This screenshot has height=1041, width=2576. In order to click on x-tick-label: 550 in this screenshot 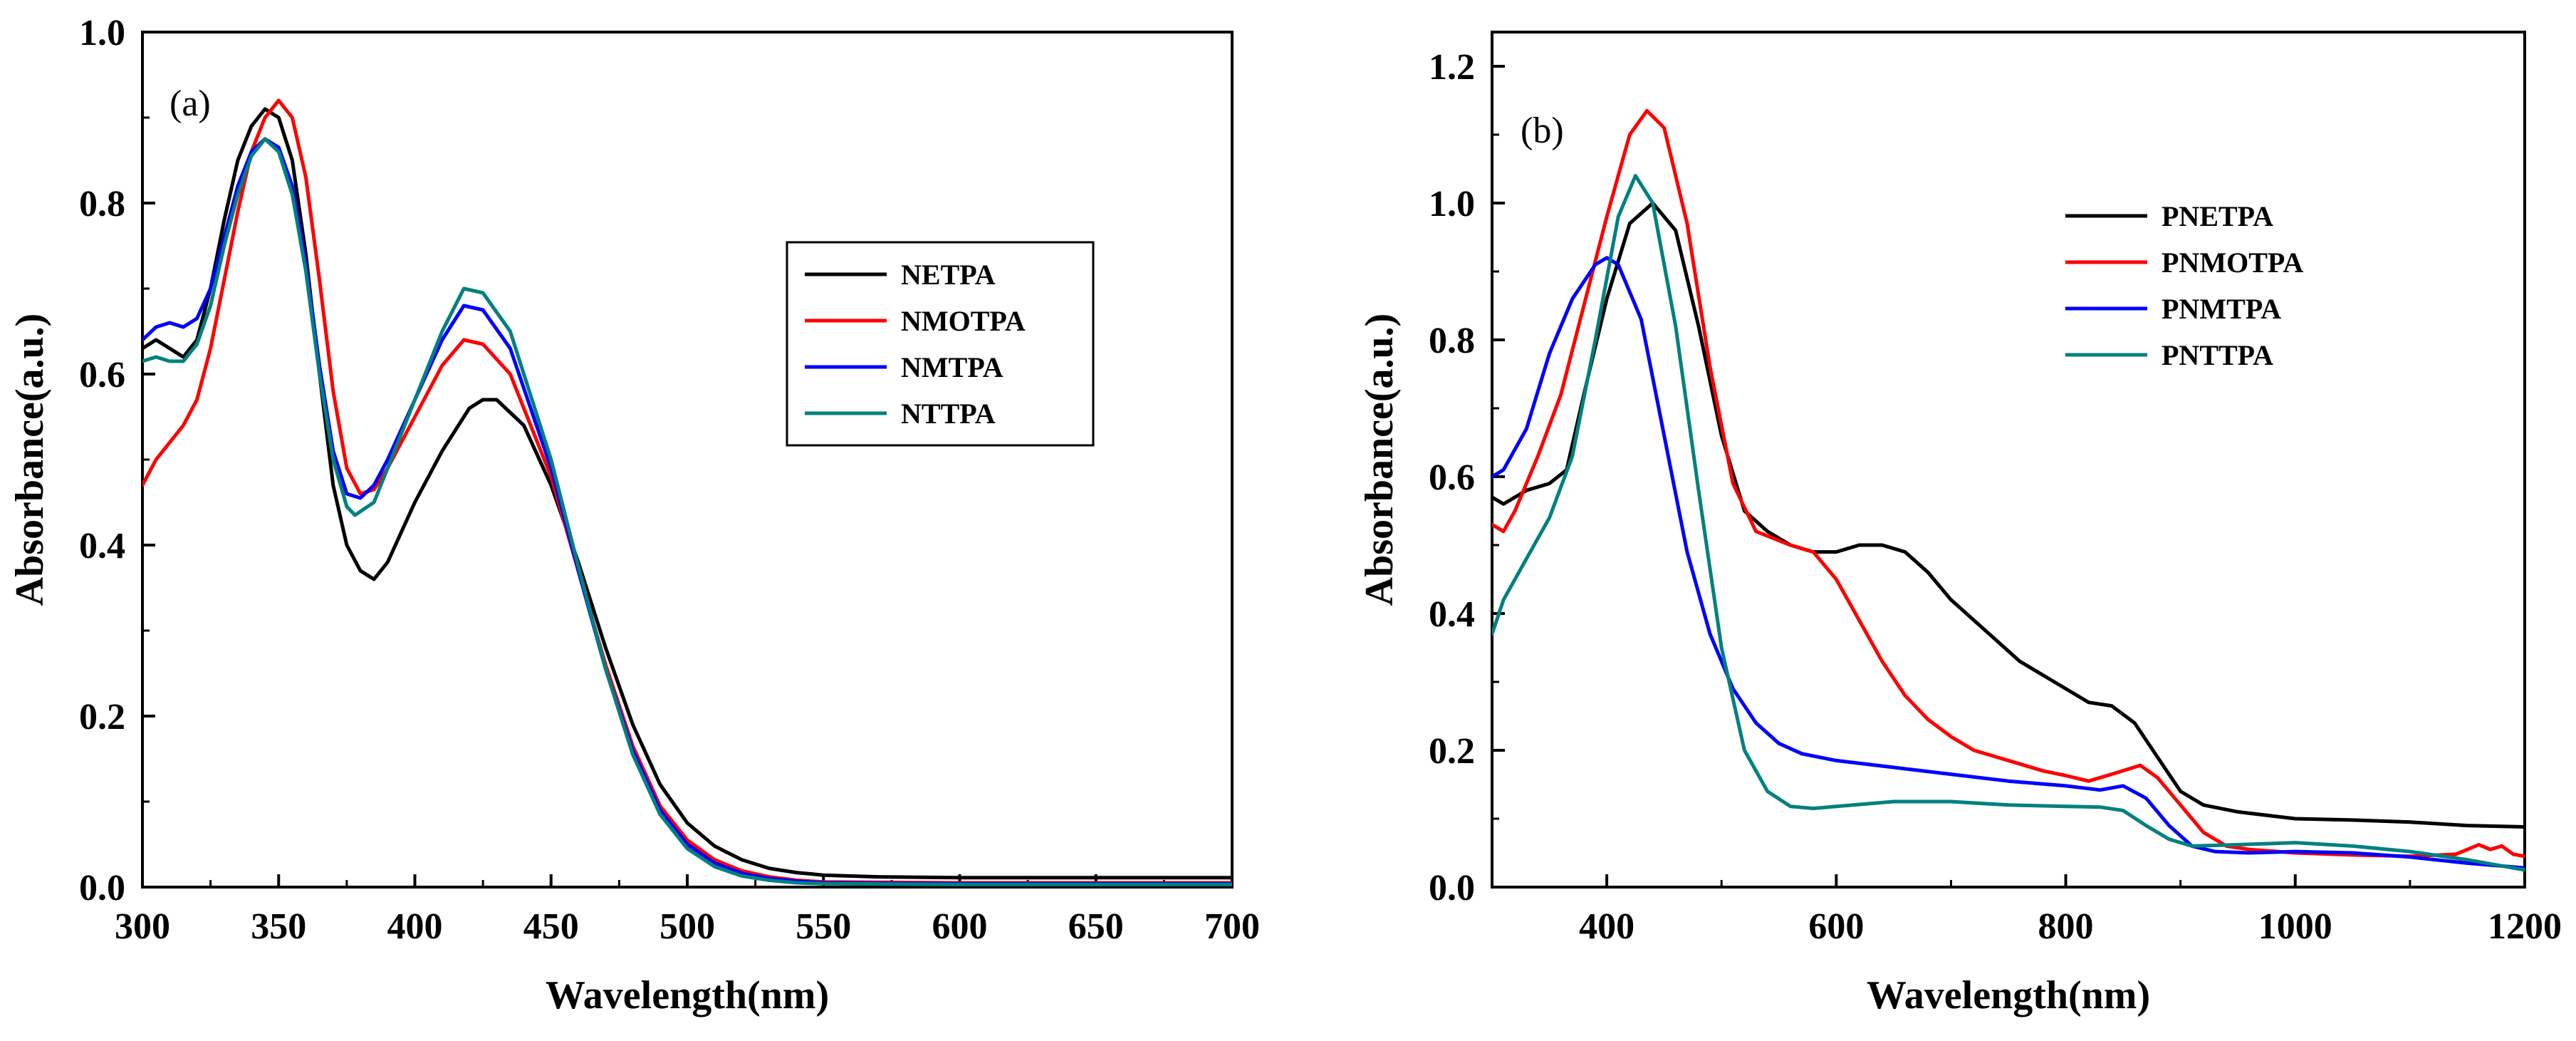, I will do `click(823, 926)`.